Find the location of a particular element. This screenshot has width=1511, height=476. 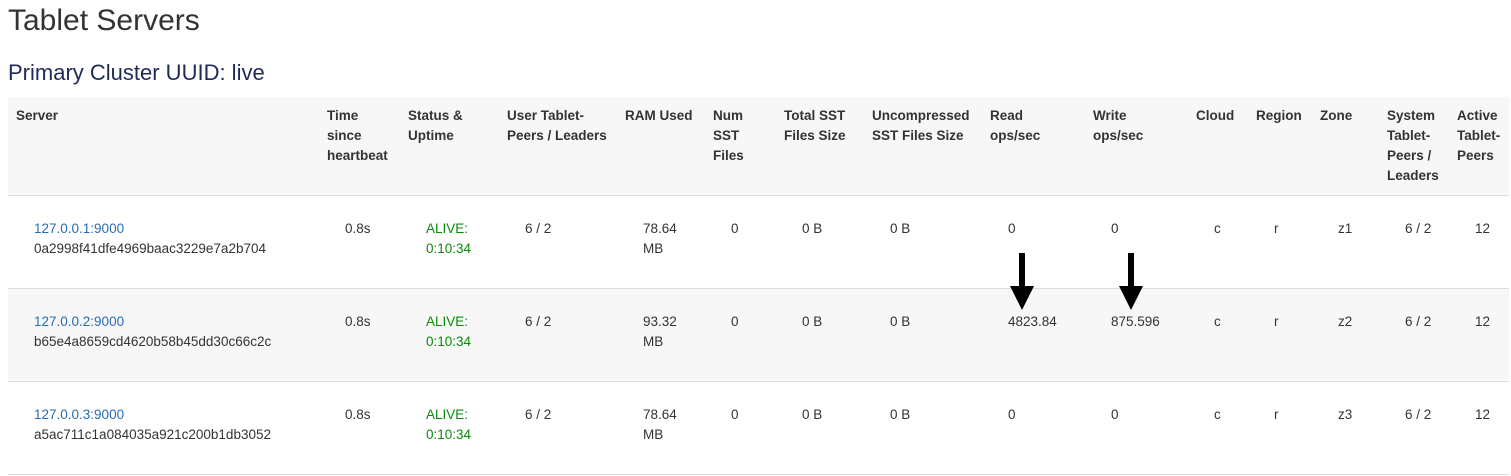

column-header: Read ops/sec is located at coordinates (1033, 146).